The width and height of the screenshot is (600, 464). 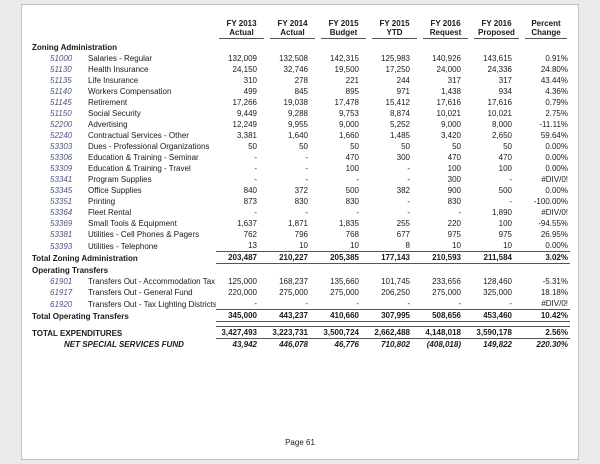 What do you see at coordinates (346, 344) in the screenshot?
I see `amount-value: 46,776` at bounding box center [346, 344].